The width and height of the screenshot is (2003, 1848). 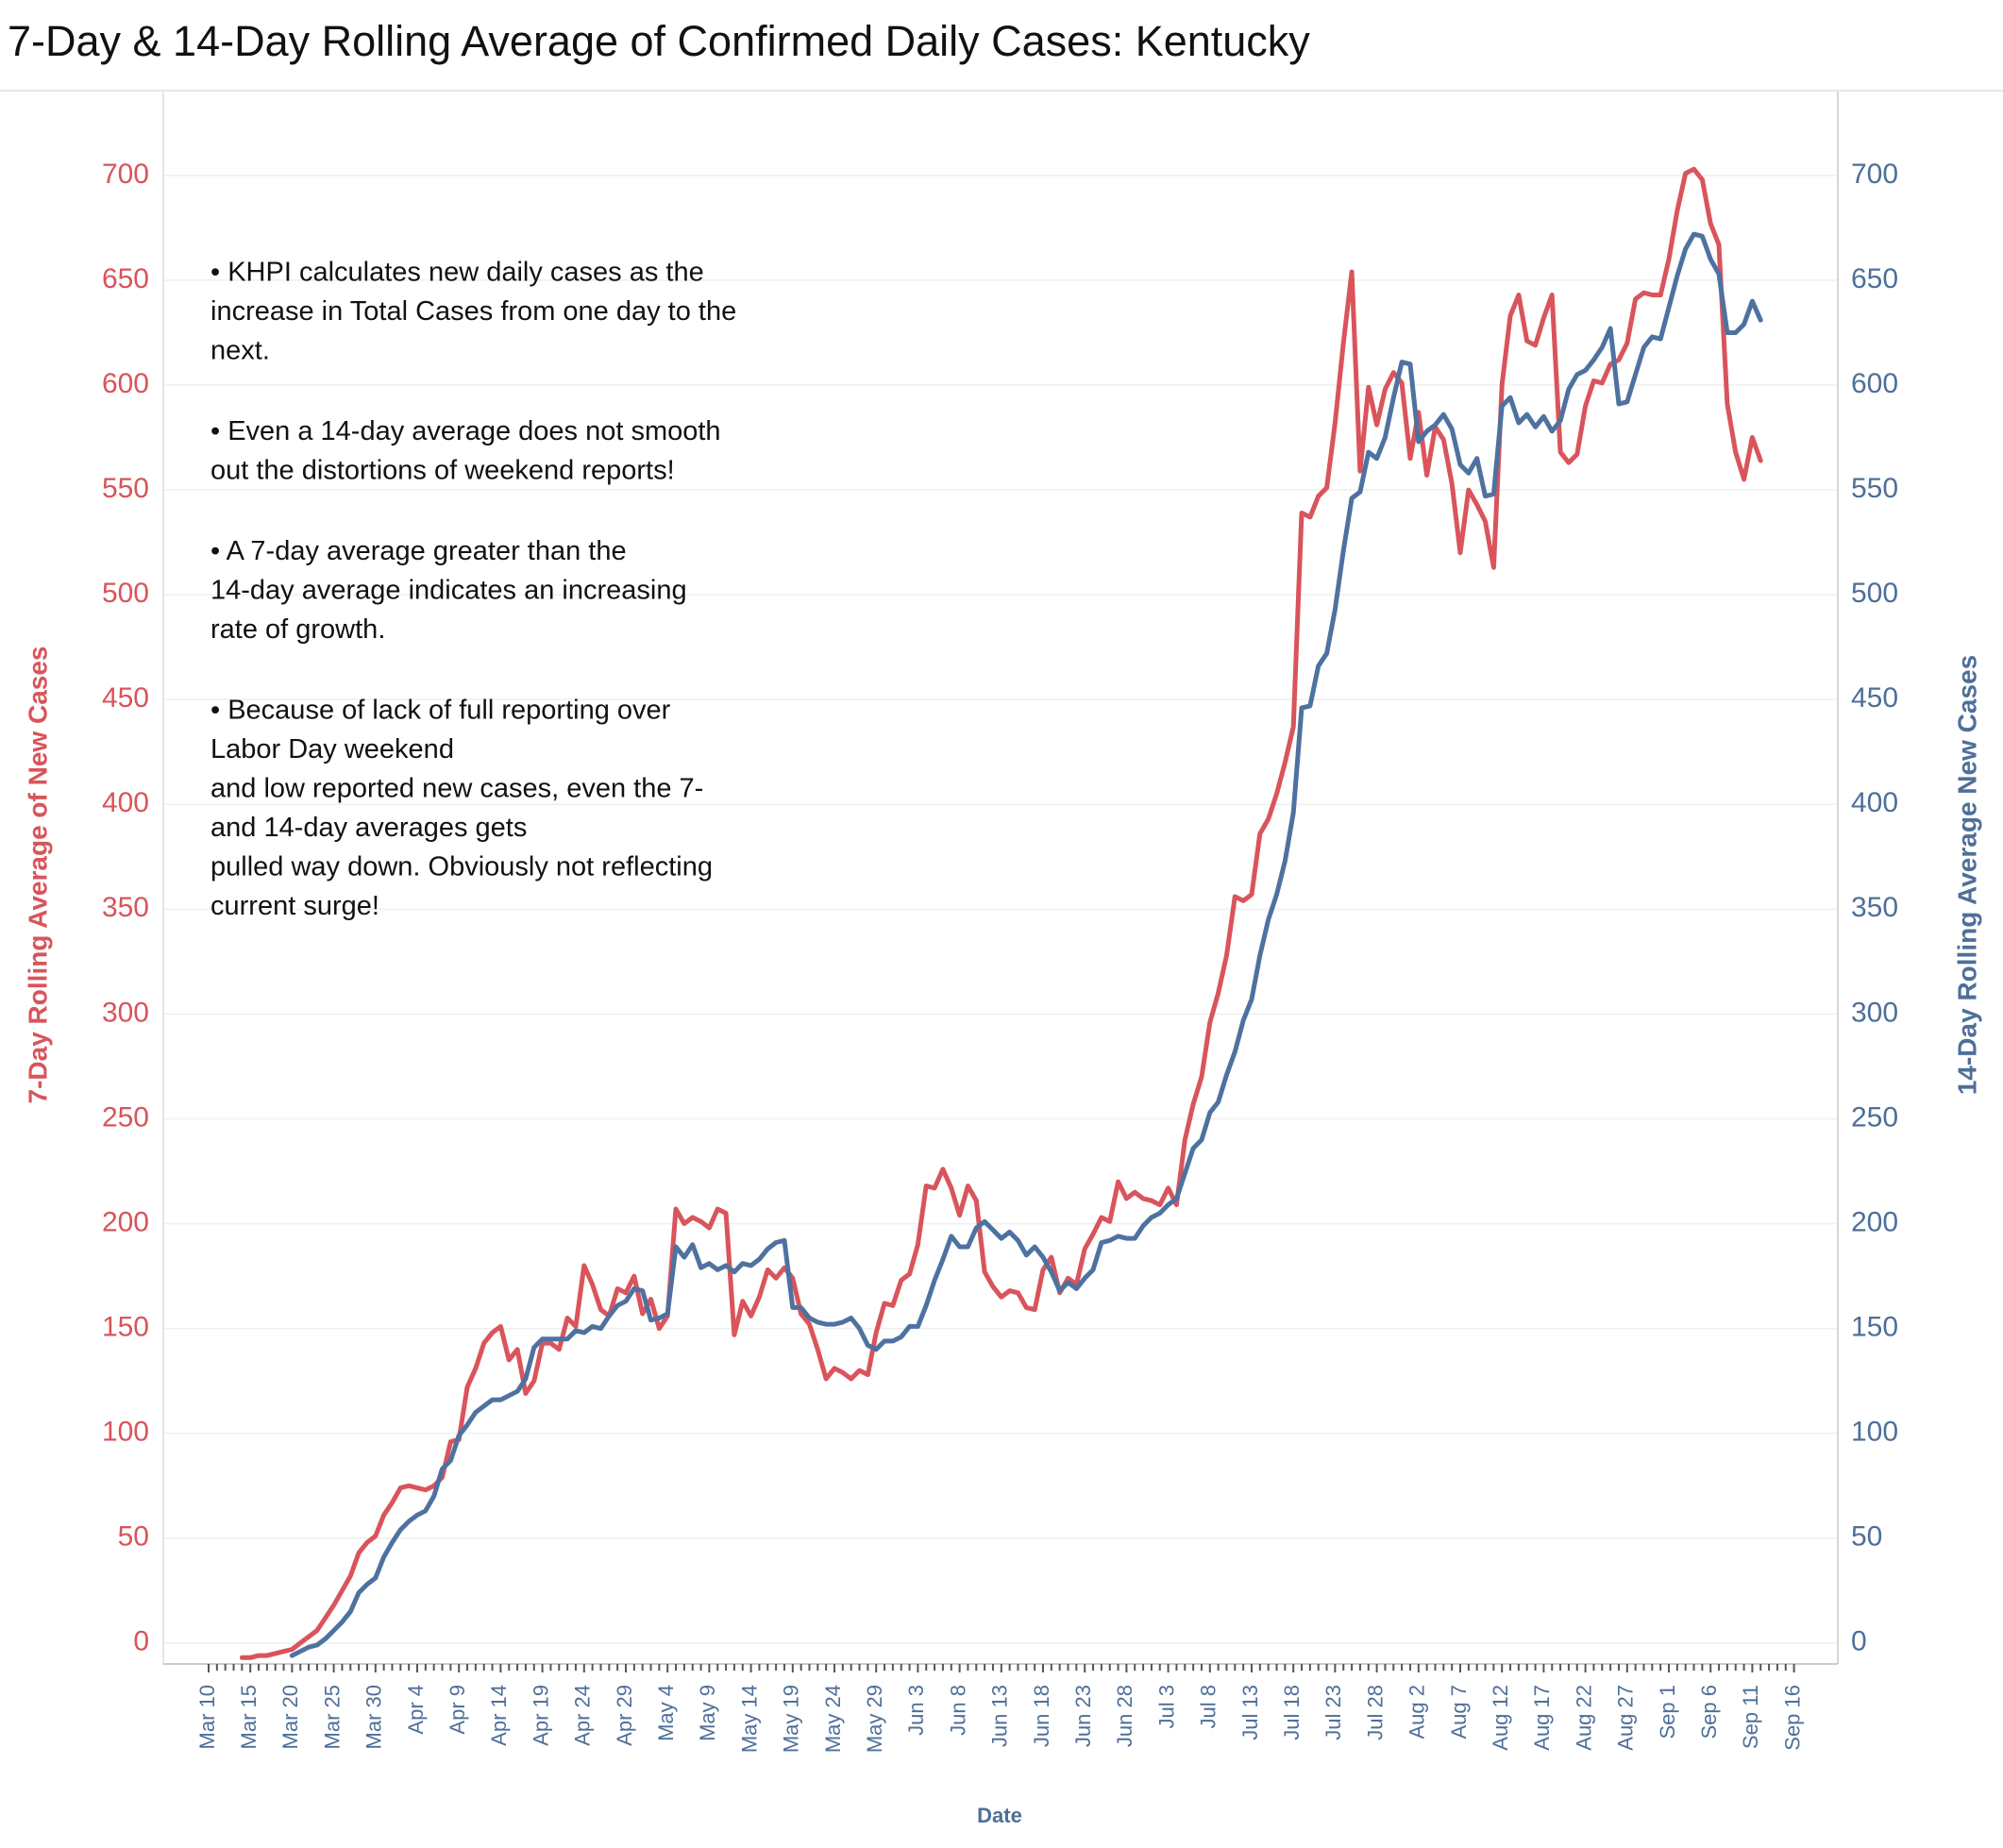 What do you see at coordinates (666, 1713) in the screenshot?
I see `x-tick-label: May 4` at bounding box center [666, 1713].